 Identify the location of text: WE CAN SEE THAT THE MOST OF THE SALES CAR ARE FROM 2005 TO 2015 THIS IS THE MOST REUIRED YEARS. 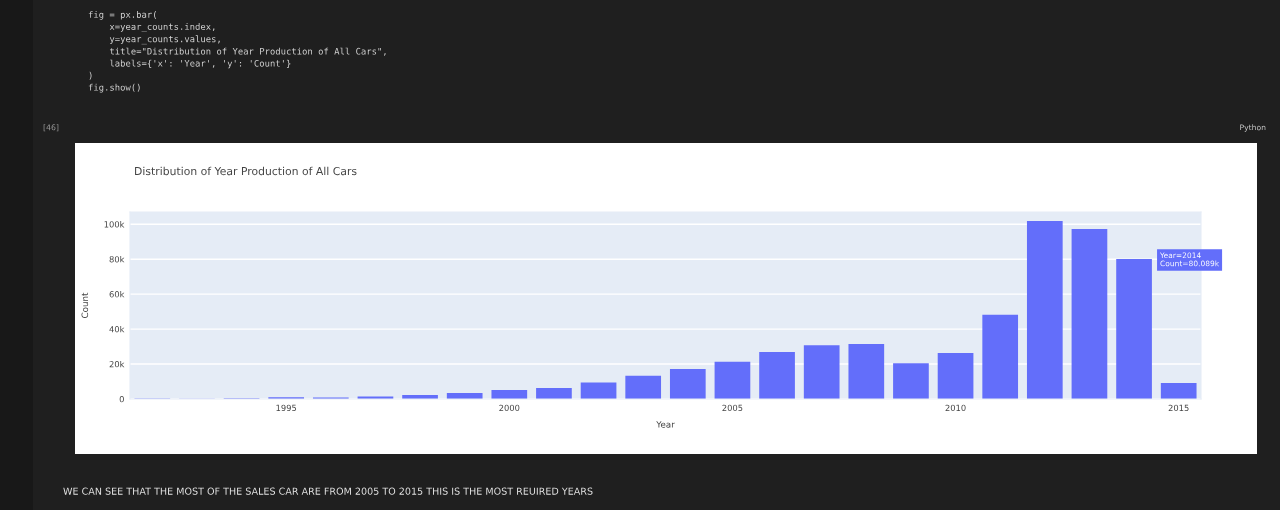
(328, 491).